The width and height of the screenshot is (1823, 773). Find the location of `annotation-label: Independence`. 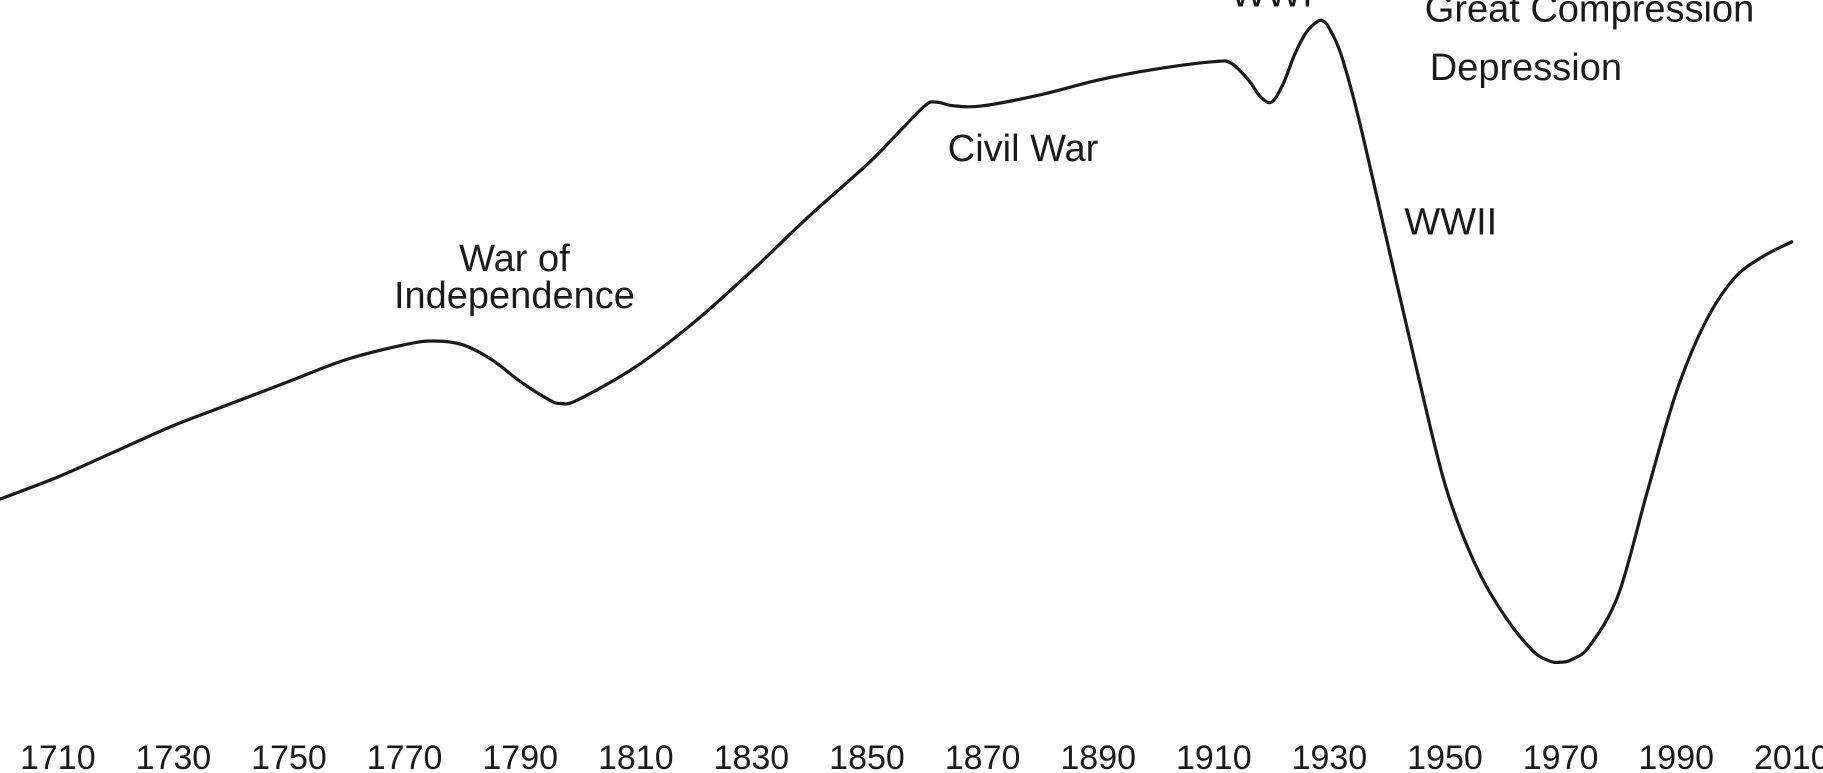

annotation-label: Independence is located at coordinates (514, 296).